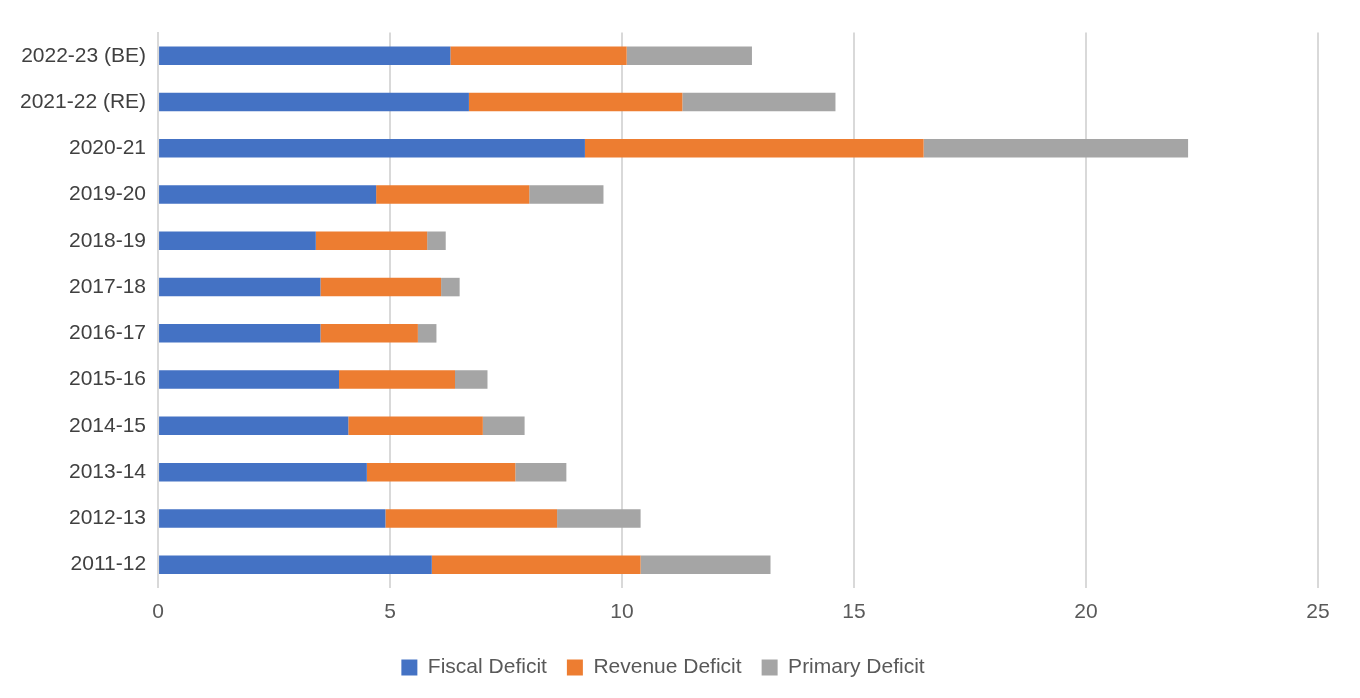 The height and width of the screenshot is (698, 1360). I want to click on x-tick-label: 5, so click(390, 611).